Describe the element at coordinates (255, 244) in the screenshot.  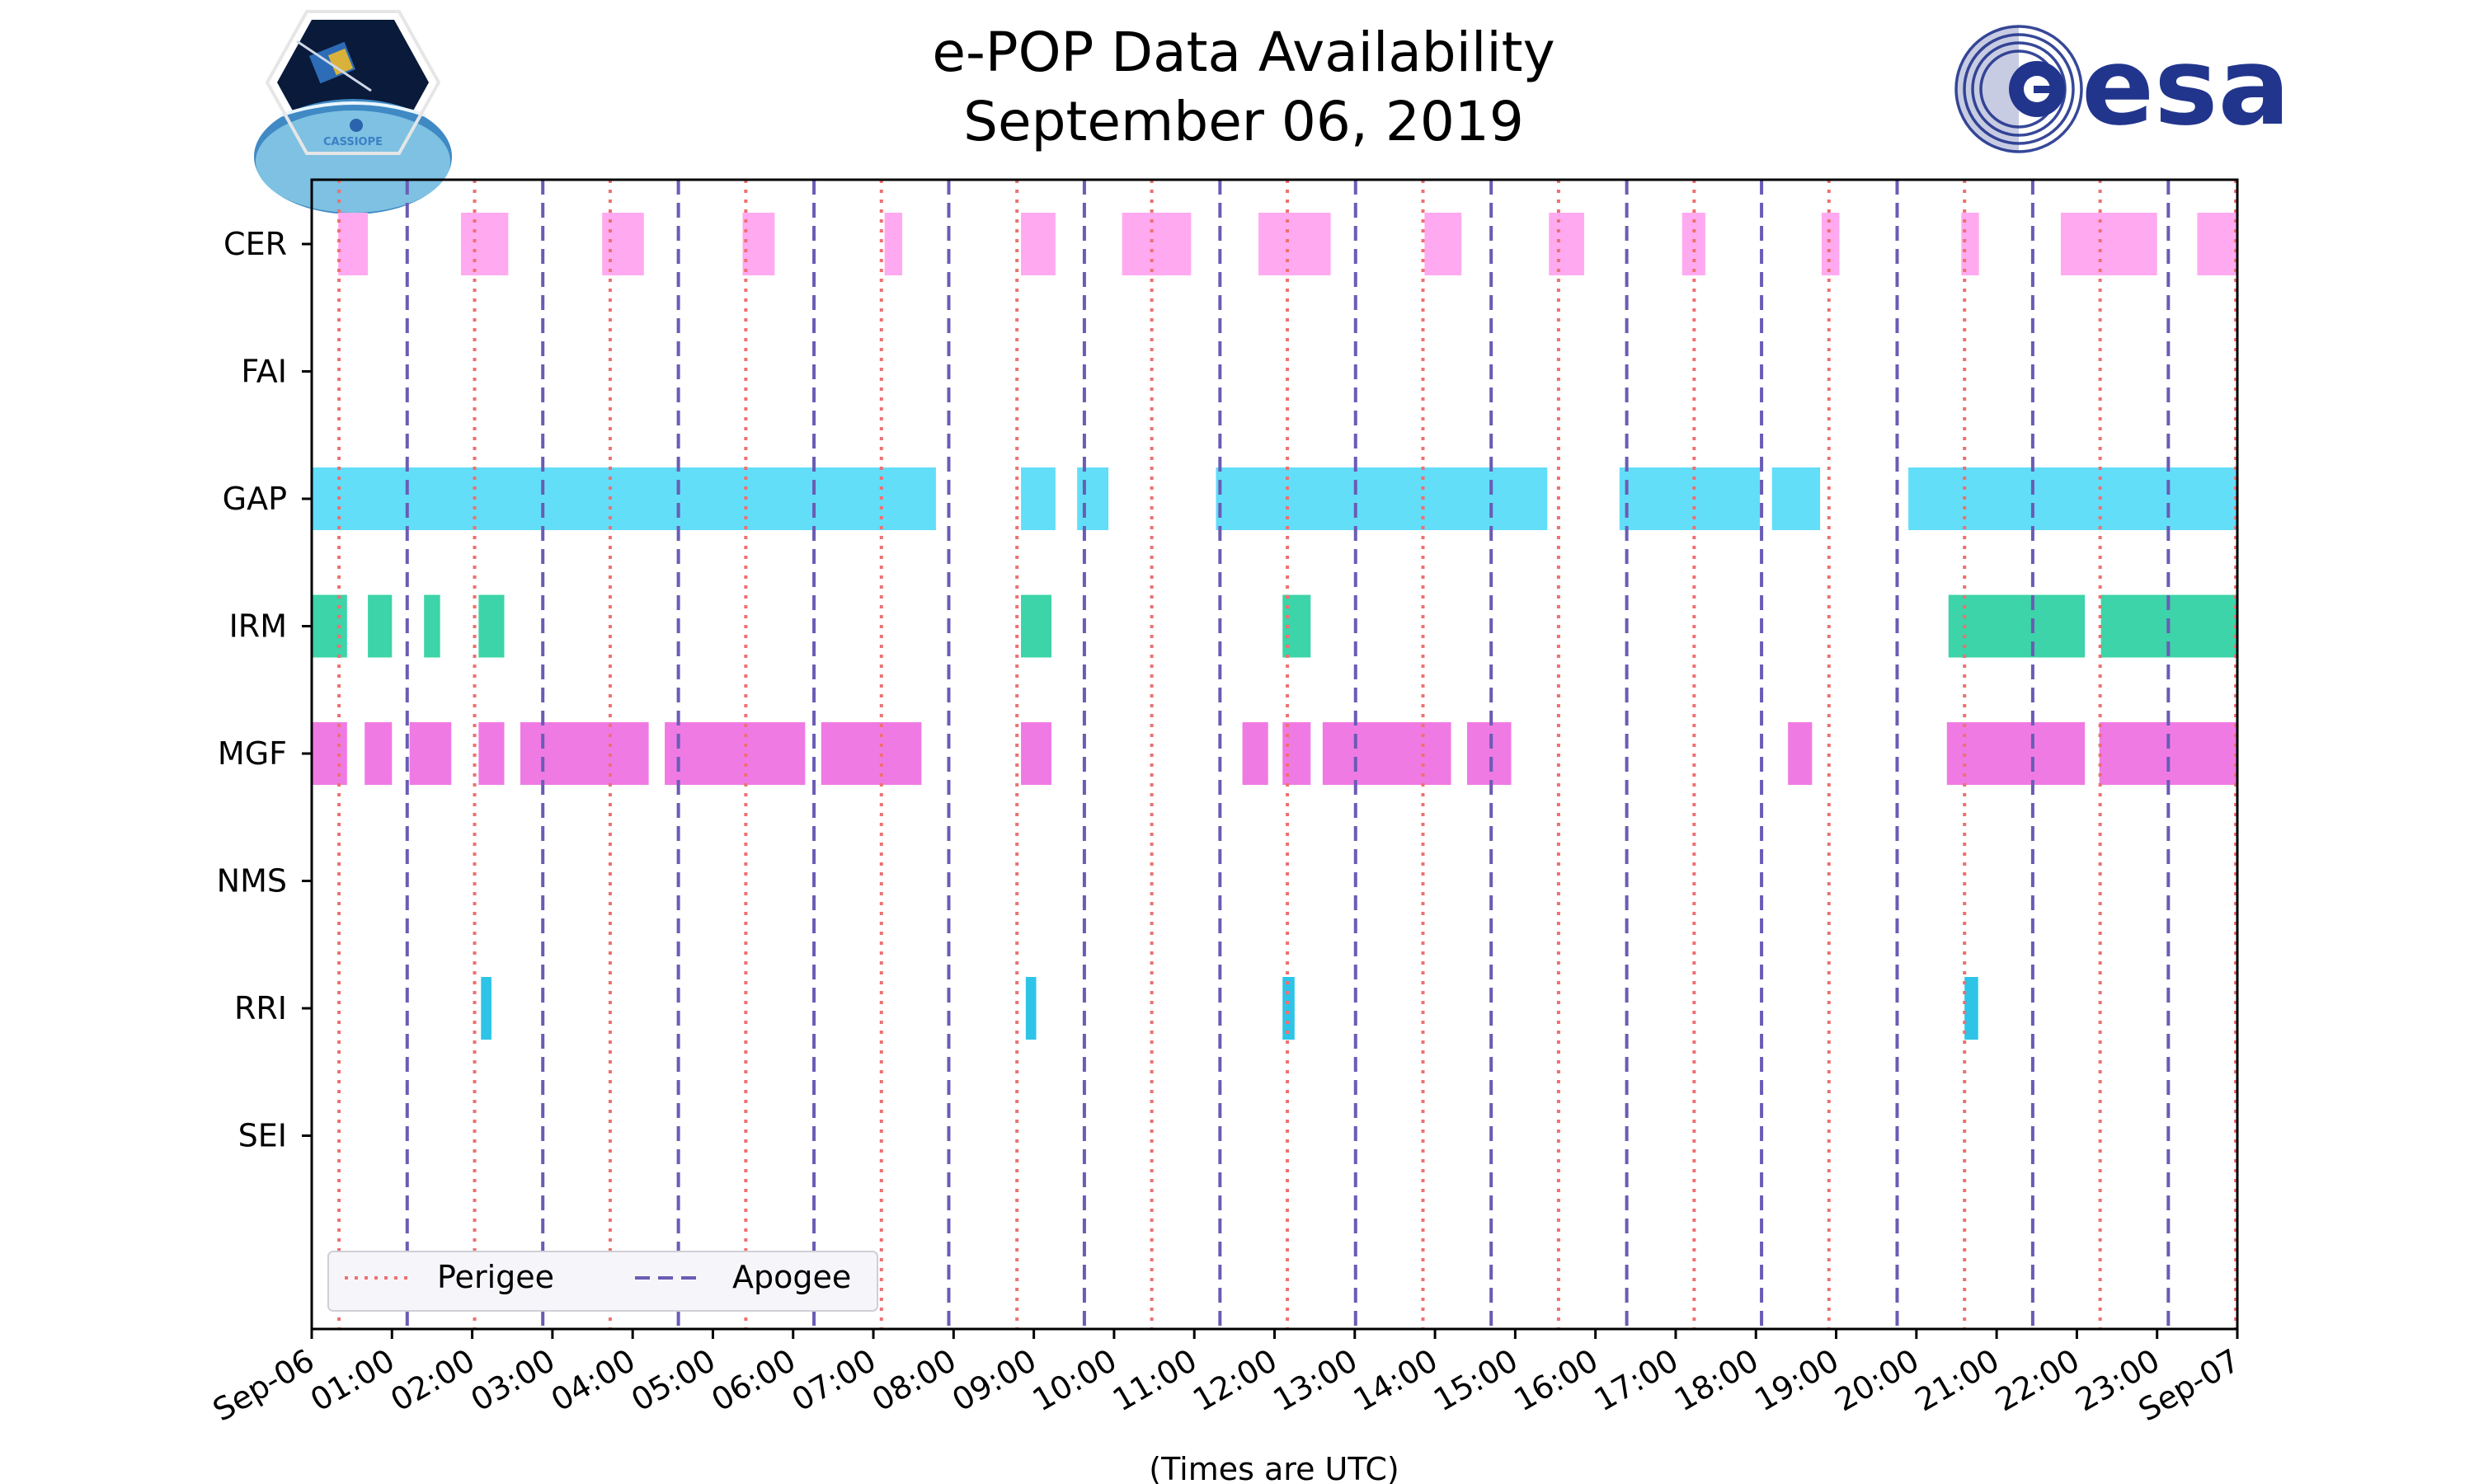
I see `y-tick-label-cer: CER` at that location.